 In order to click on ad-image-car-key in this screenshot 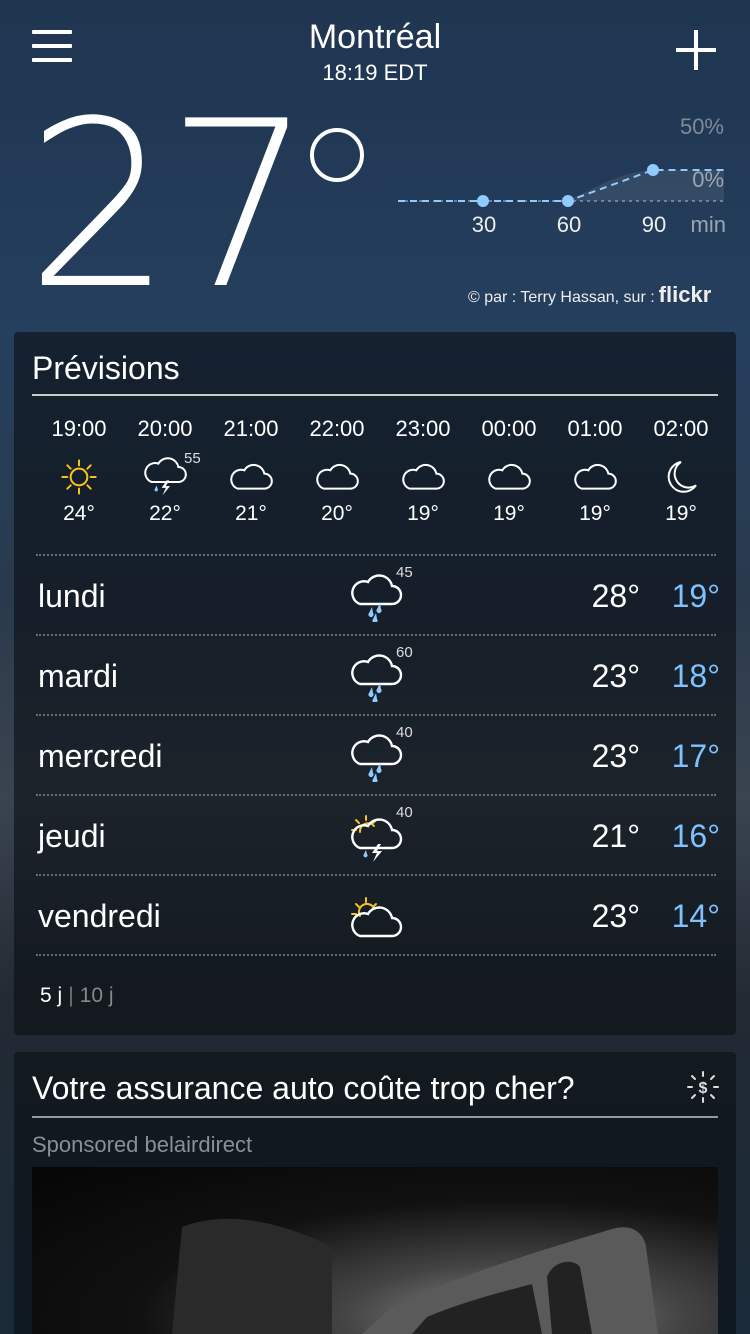, I will do `click(375, 1250)`.